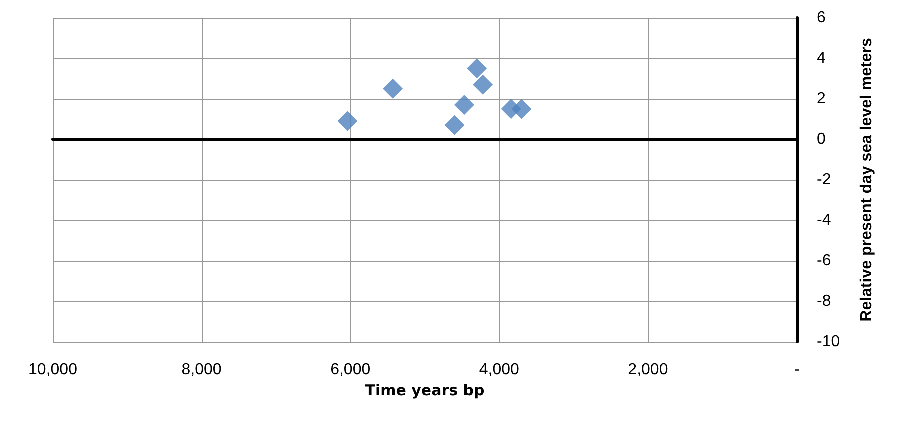  What do you see at coordinates (797, 370) in the screenshot?
I see `x-tick-label: -` at bounding box center [797, 370].